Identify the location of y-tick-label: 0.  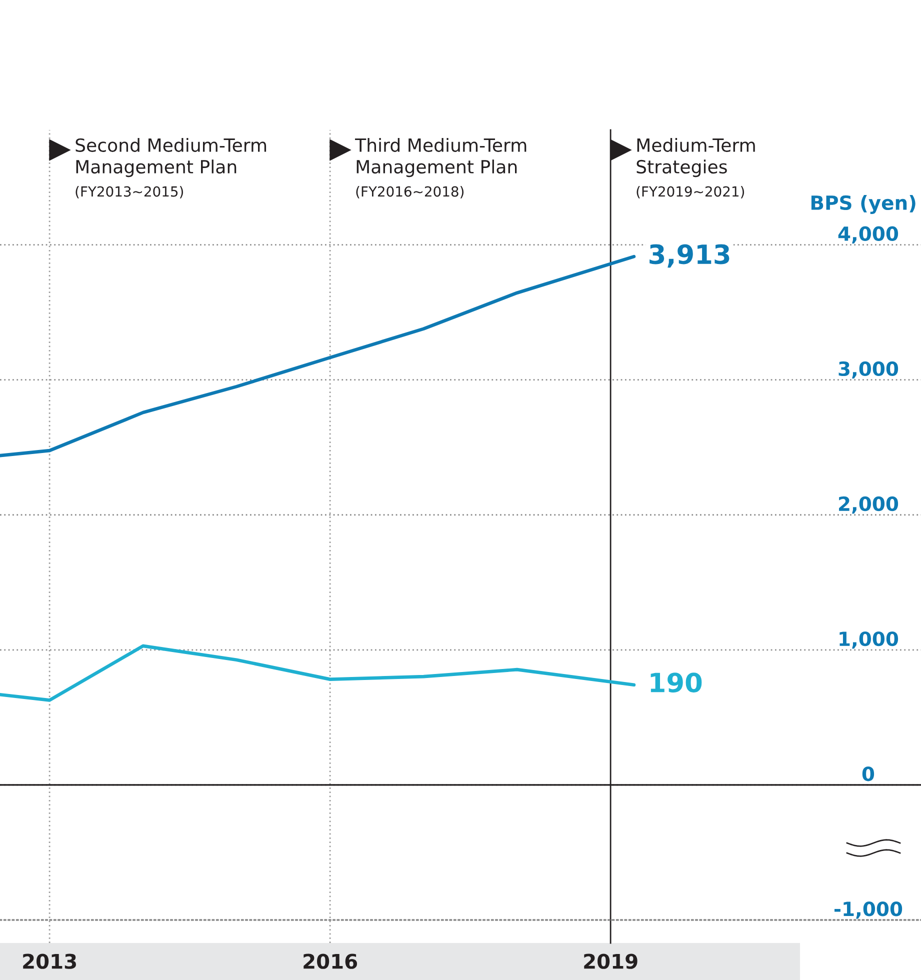
(868, 774).